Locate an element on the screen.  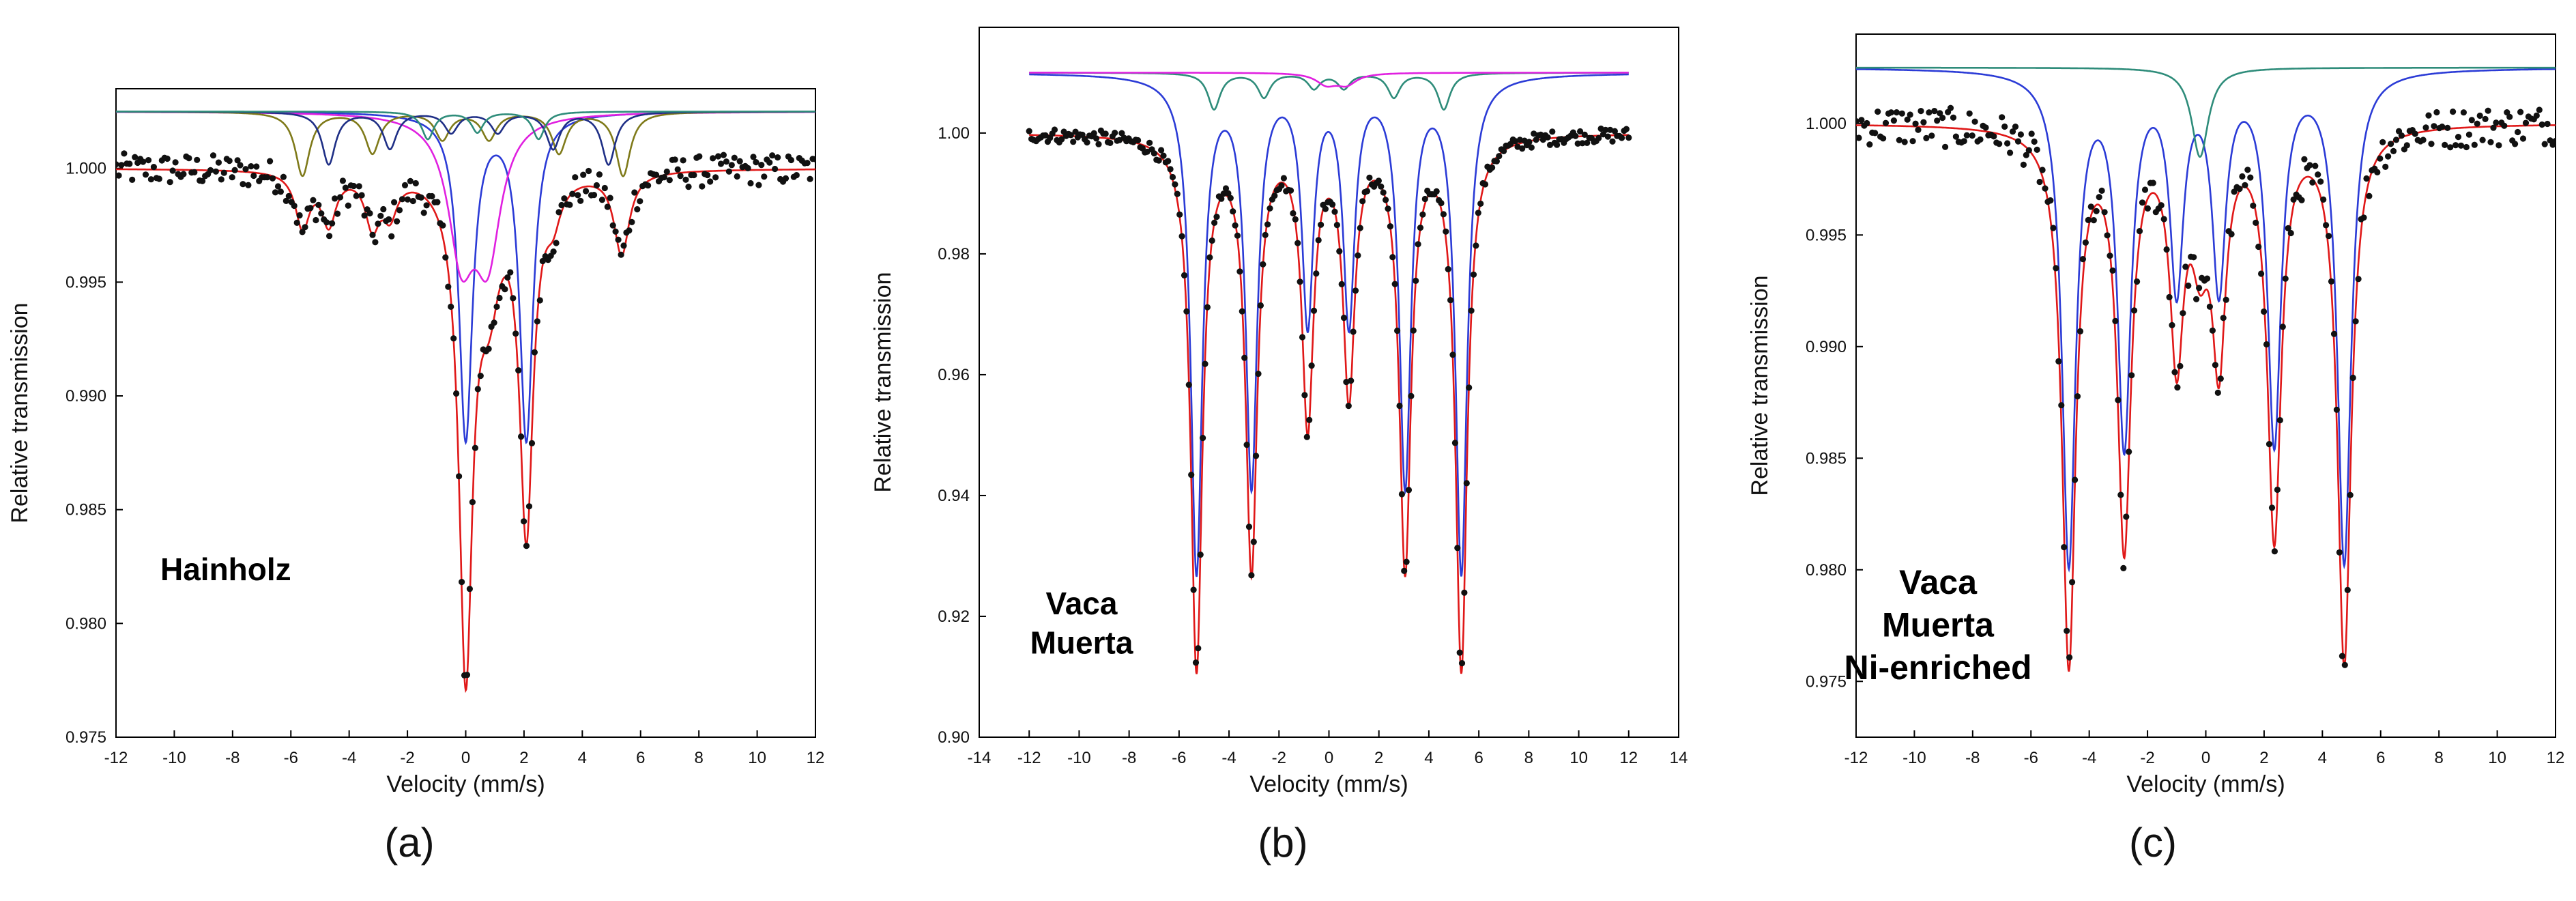
x-tick-label: 2 is located at coordinates (2263, 758).